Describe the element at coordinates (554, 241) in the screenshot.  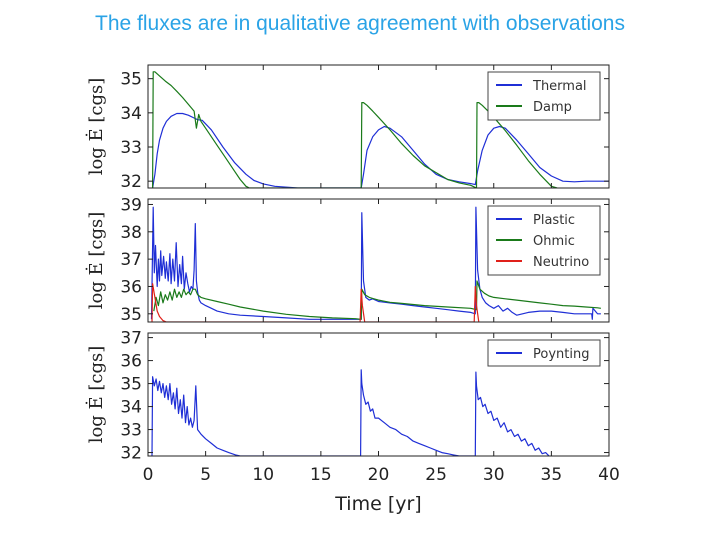
I see `legend-label-ohmic: Ohmic` at that location.